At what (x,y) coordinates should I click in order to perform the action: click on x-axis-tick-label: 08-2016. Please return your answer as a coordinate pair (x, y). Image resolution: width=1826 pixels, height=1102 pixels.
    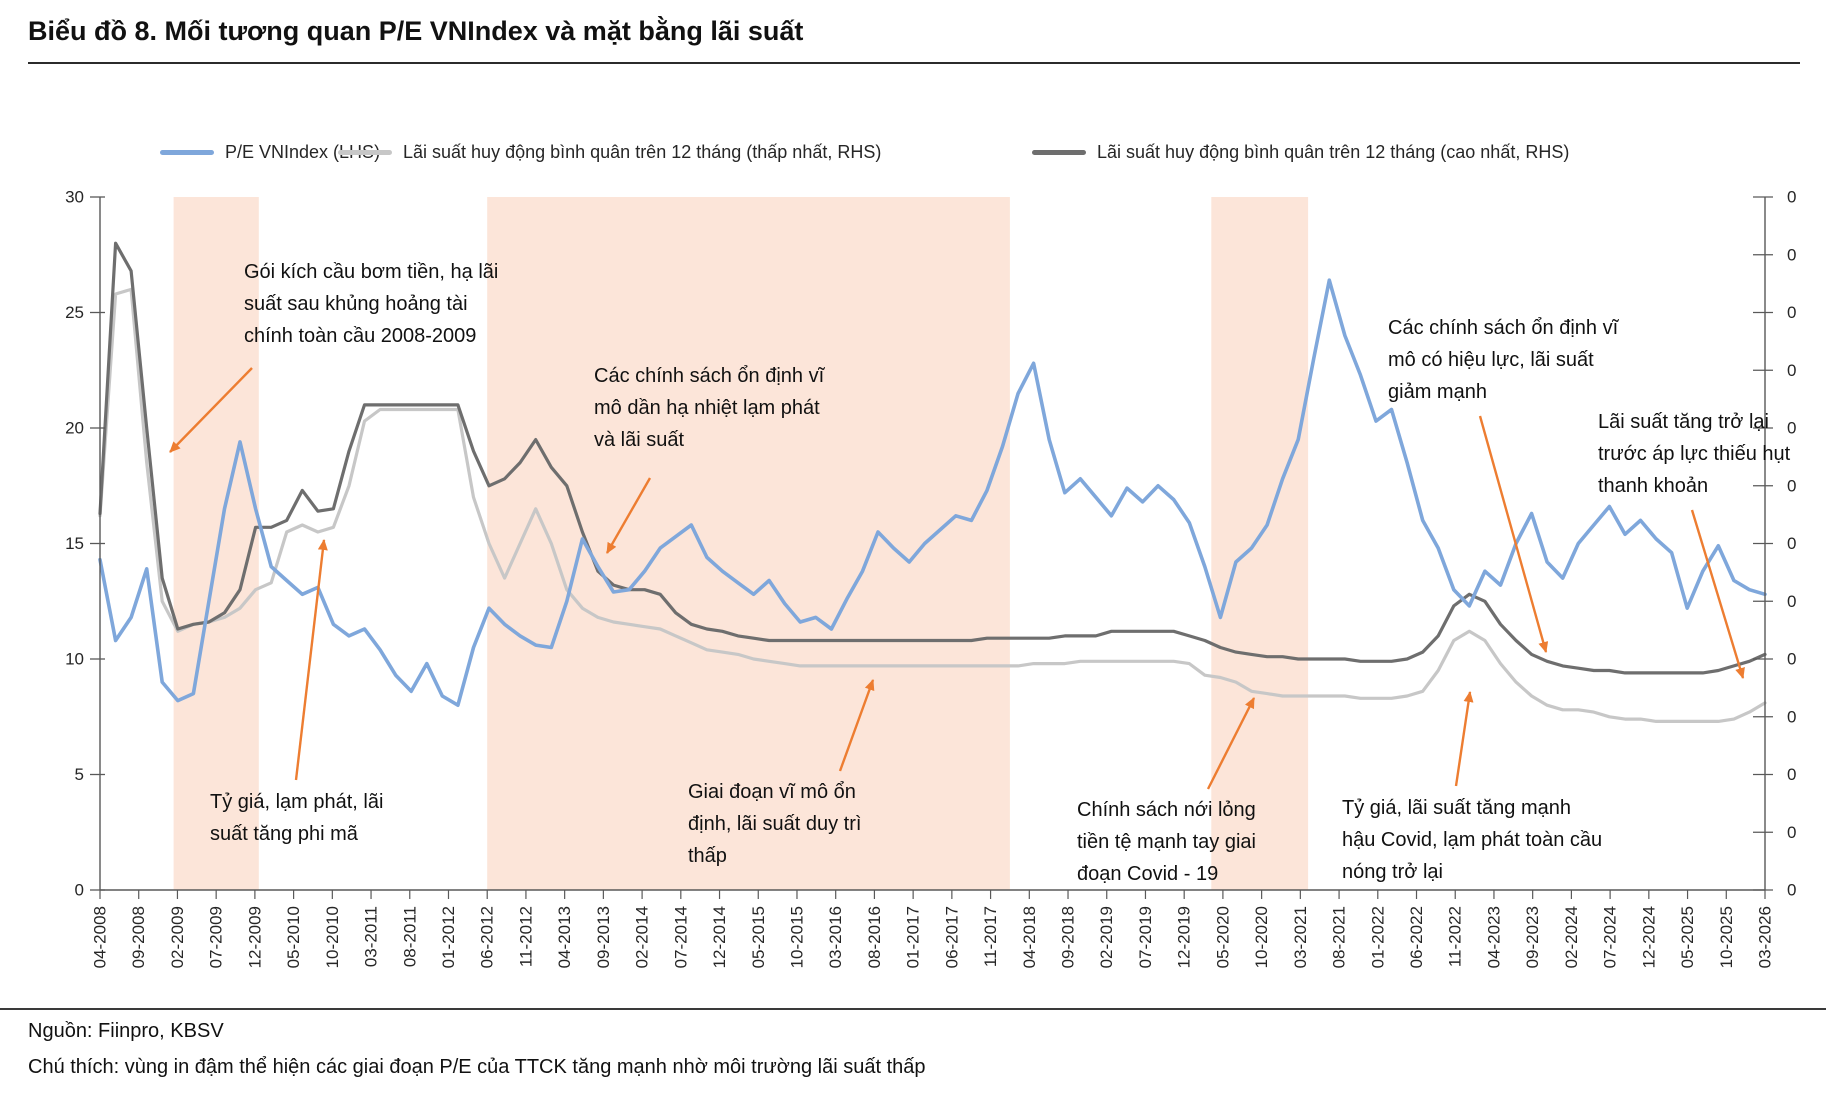
    Looking at the image, I should click on (874, 937).